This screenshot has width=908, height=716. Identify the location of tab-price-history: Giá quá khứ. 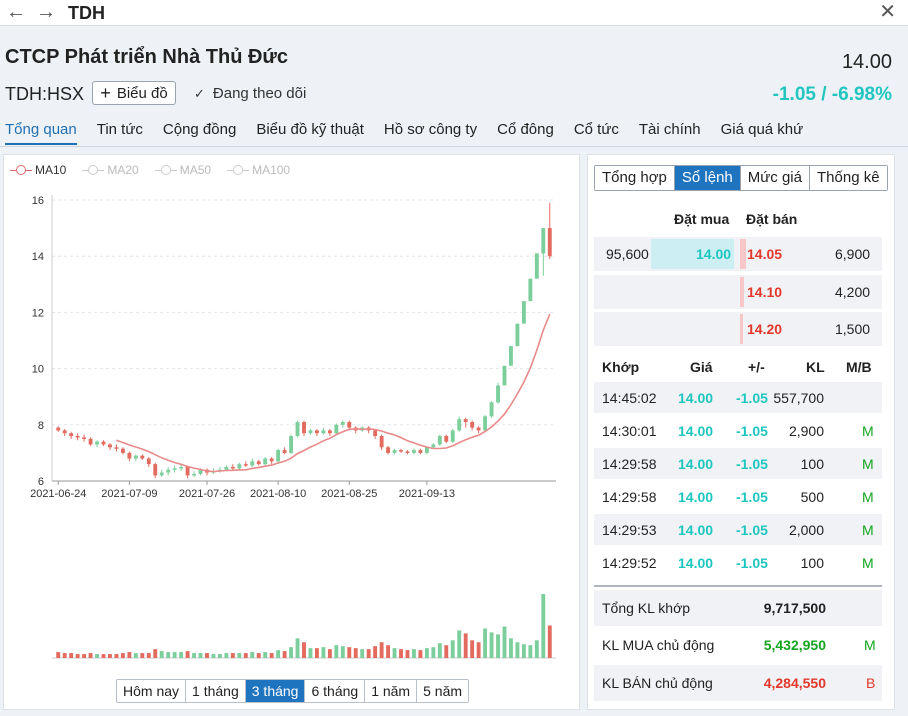
(762, 129).